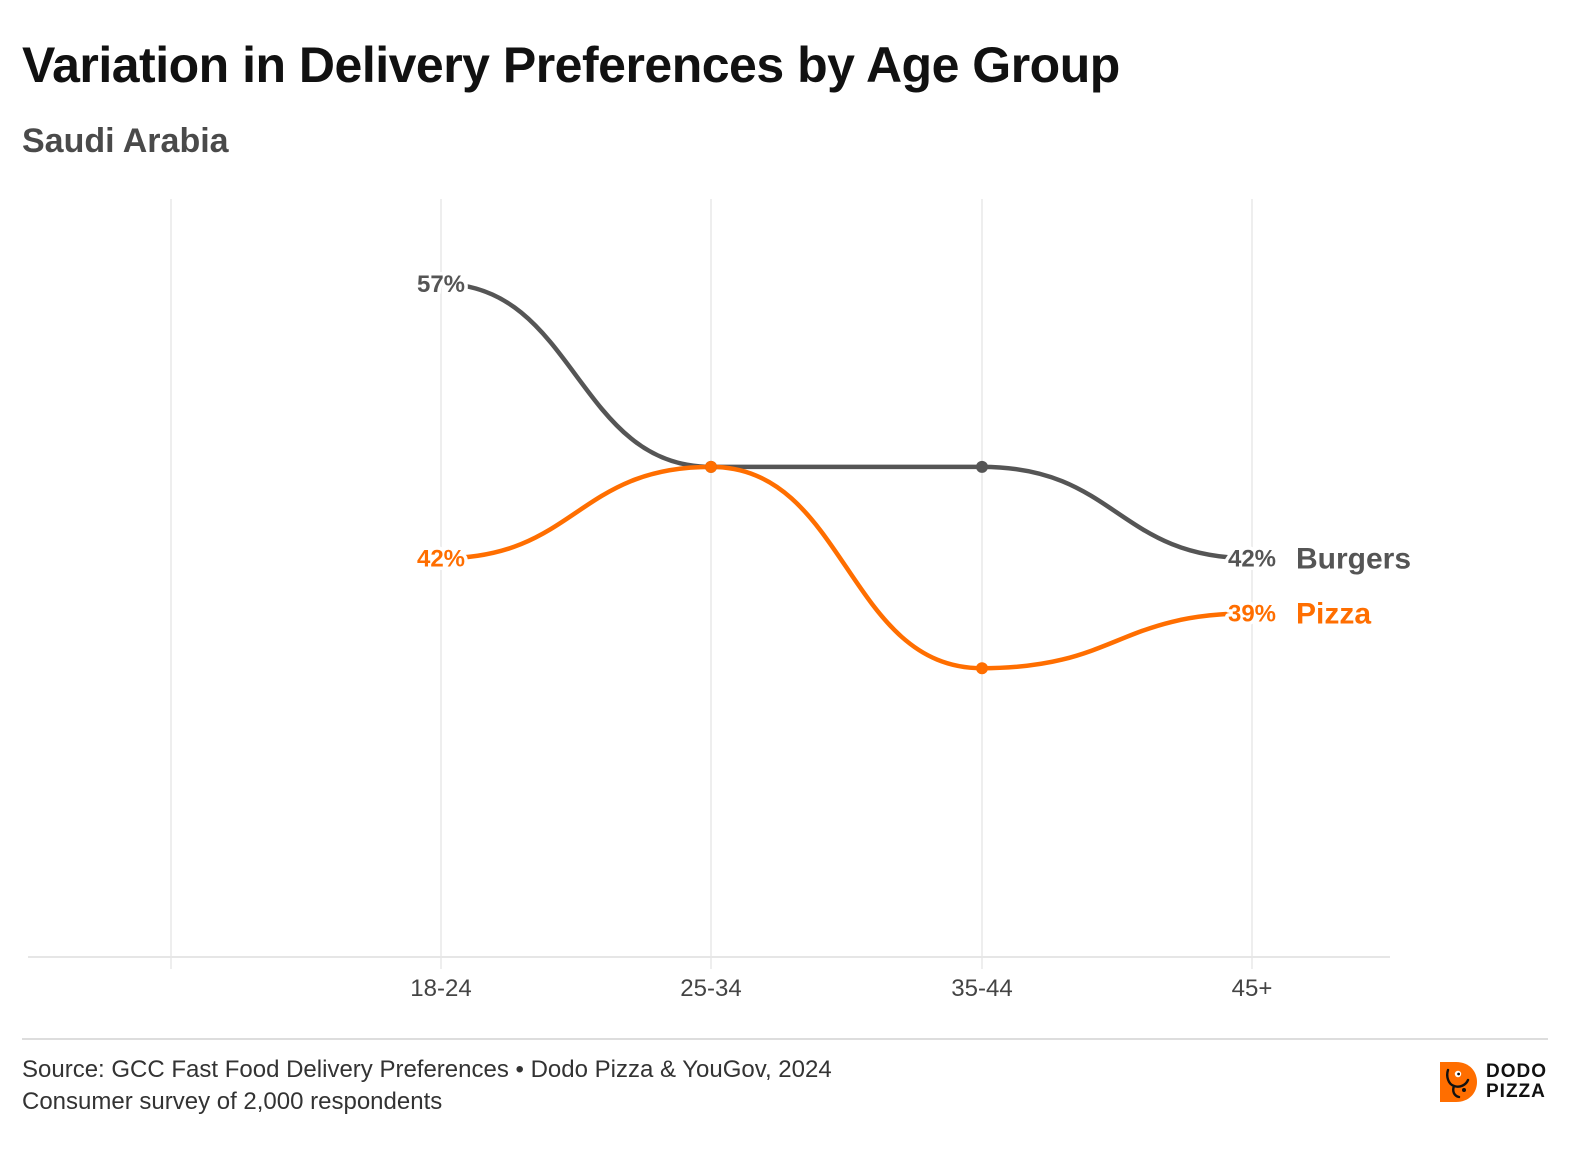  What do you see at coordinates (1516, 1091) in the screenshot?
I see `logo-word-pizza: PIZZA` at bounding box center [1516, 1091].